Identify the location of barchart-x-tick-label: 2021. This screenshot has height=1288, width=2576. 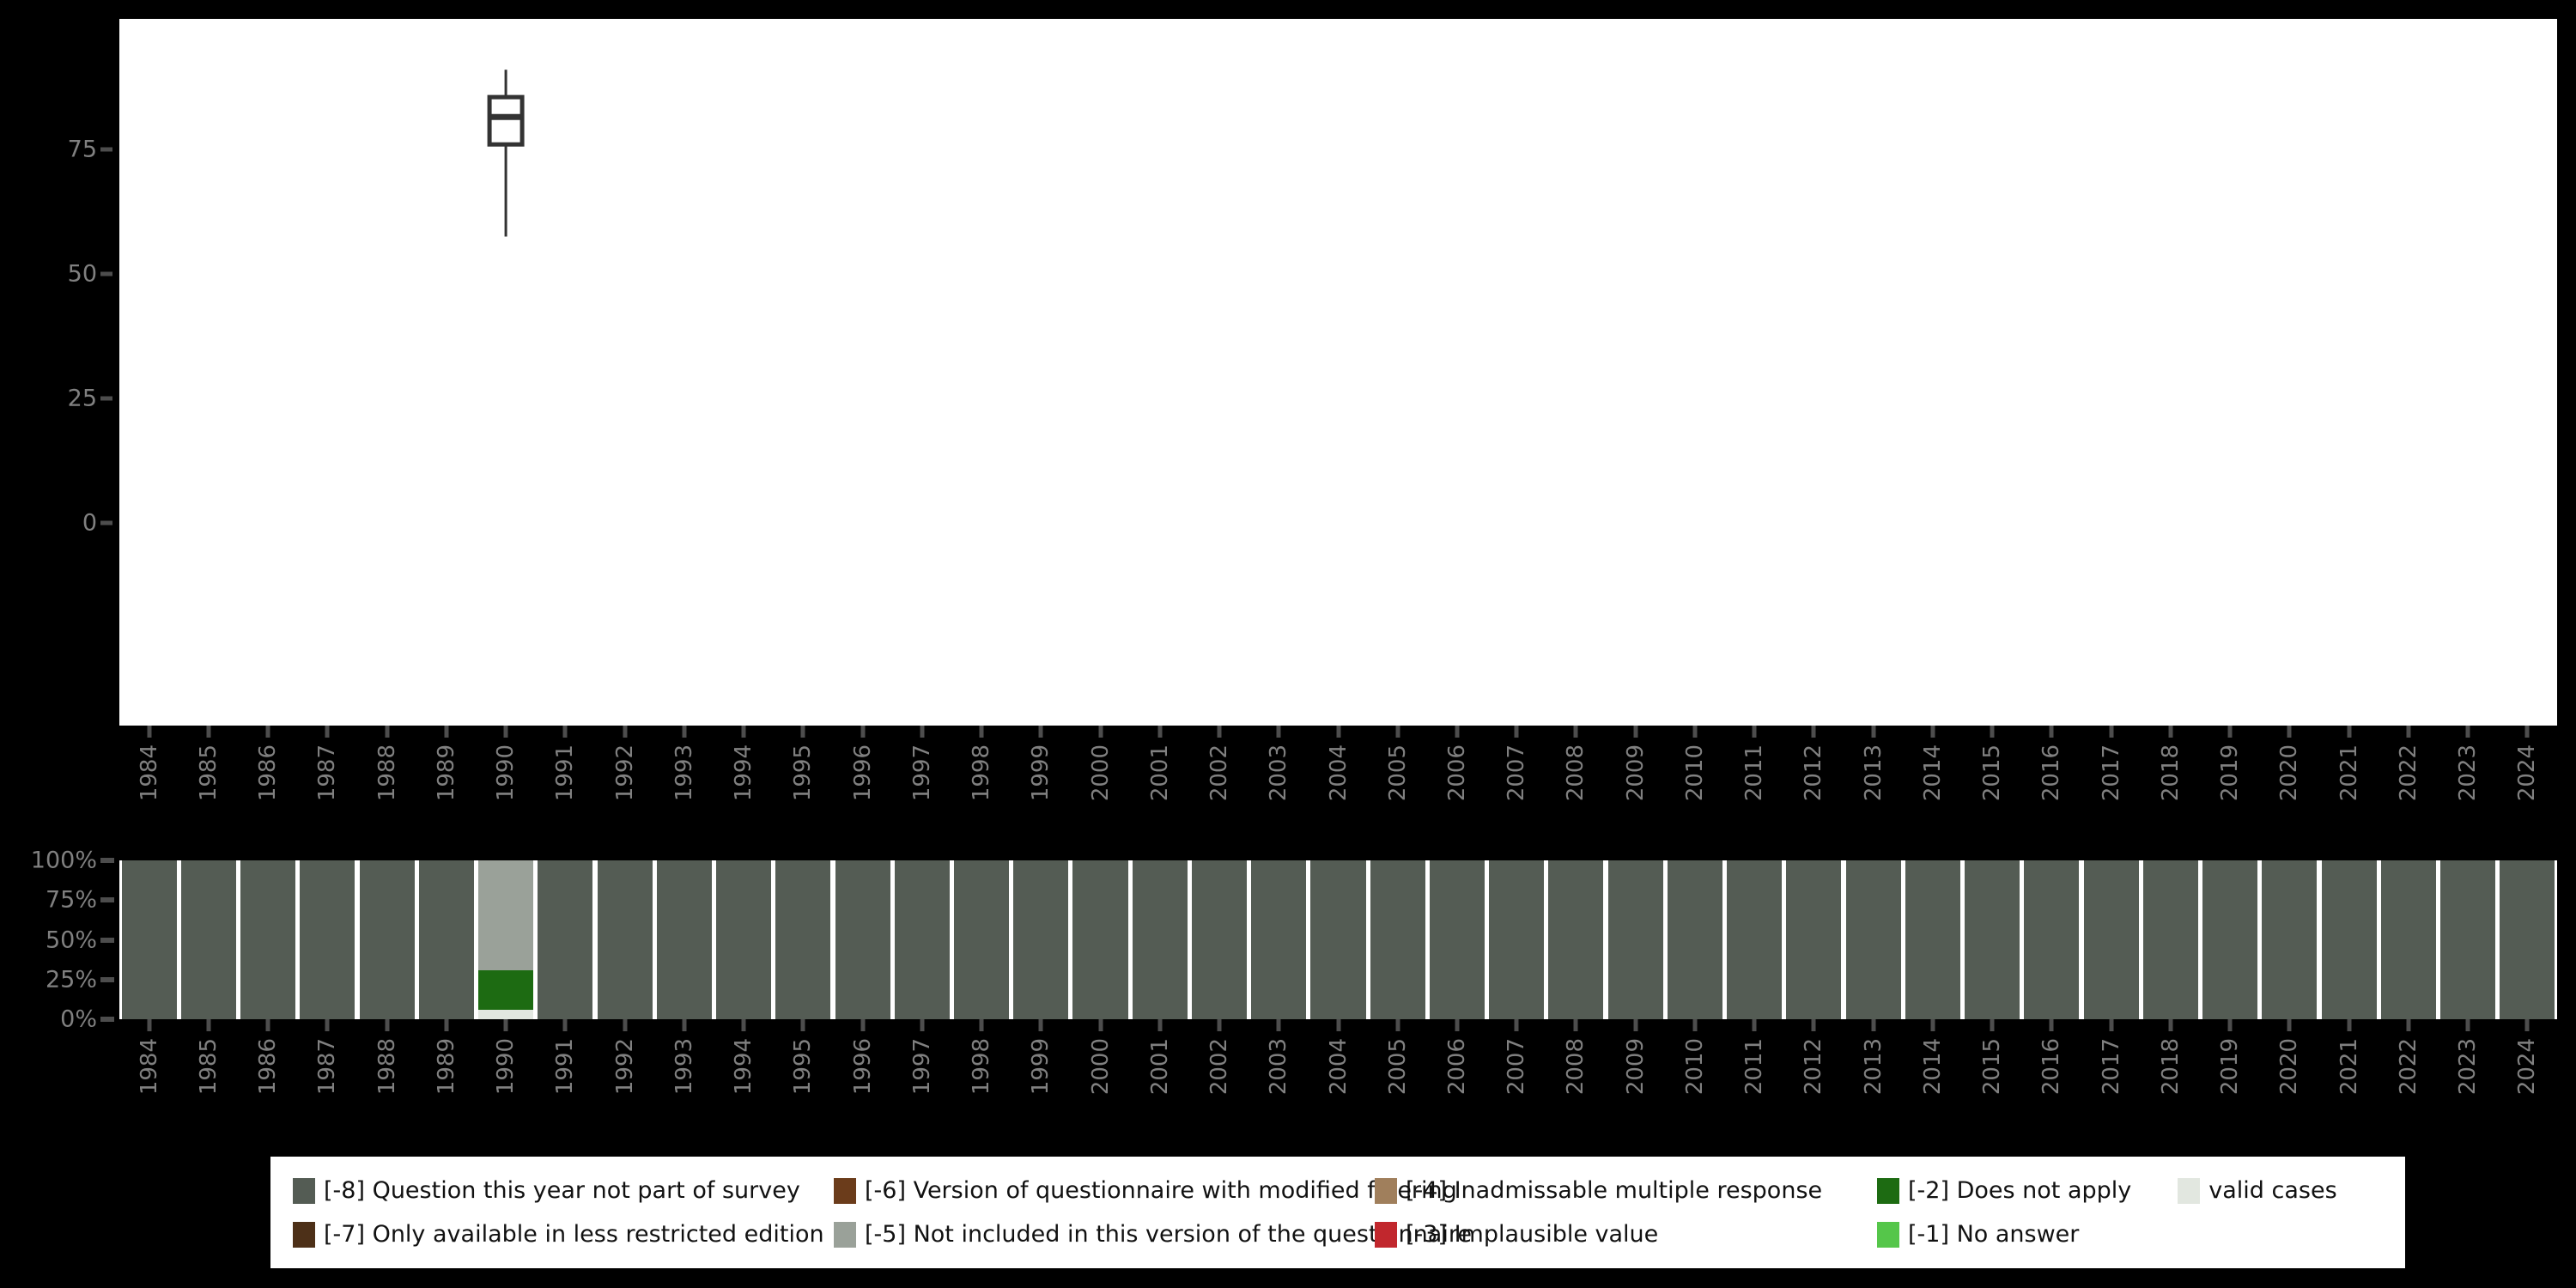
(2349, 1067).